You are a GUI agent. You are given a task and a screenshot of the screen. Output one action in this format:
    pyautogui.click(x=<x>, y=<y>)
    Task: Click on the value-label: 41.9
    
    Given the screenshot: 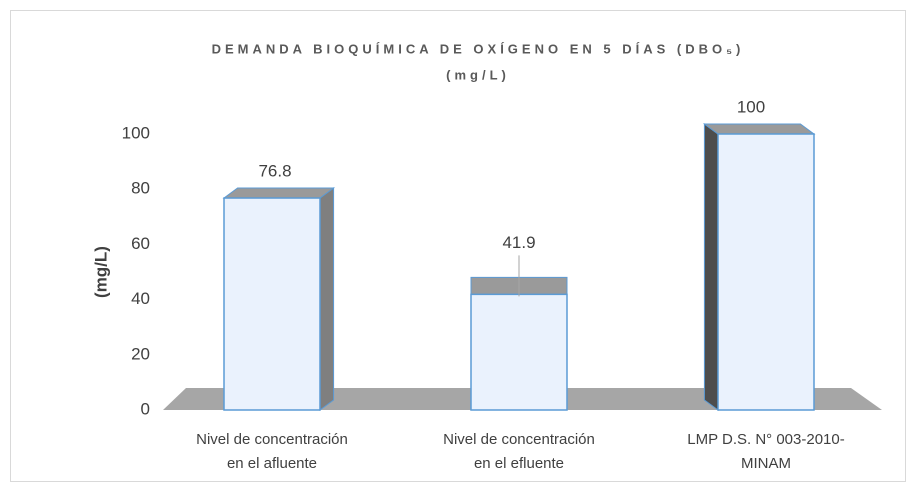 What is the action you would take?
    pyautogui.click(x=518, y=242)
    